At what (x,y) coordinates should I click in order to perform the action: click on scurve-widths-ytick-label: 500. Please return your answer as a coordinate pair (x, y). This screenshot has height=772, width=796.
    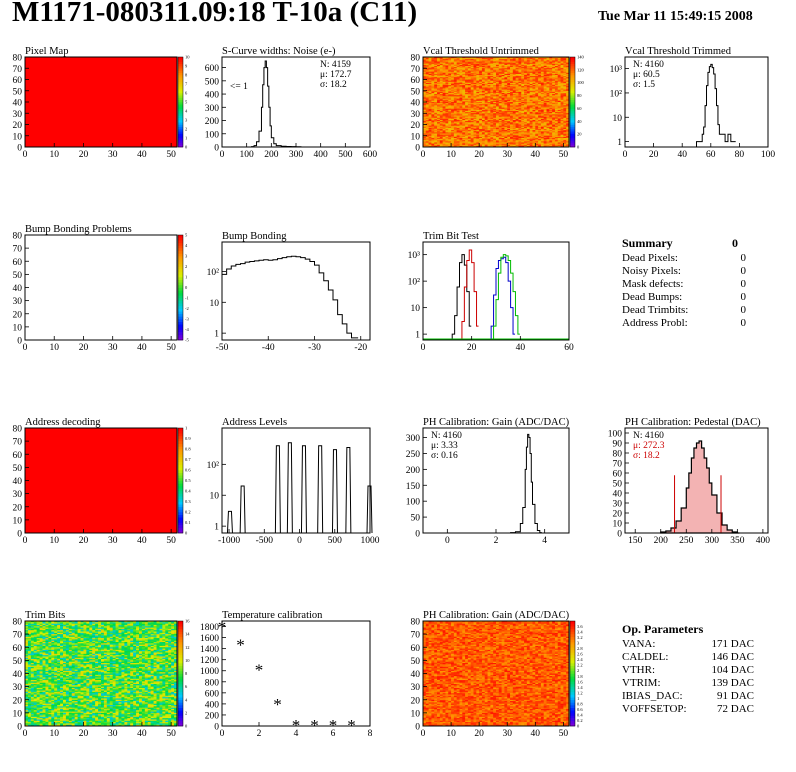
    Looking at the image, I should click on (212, 82).